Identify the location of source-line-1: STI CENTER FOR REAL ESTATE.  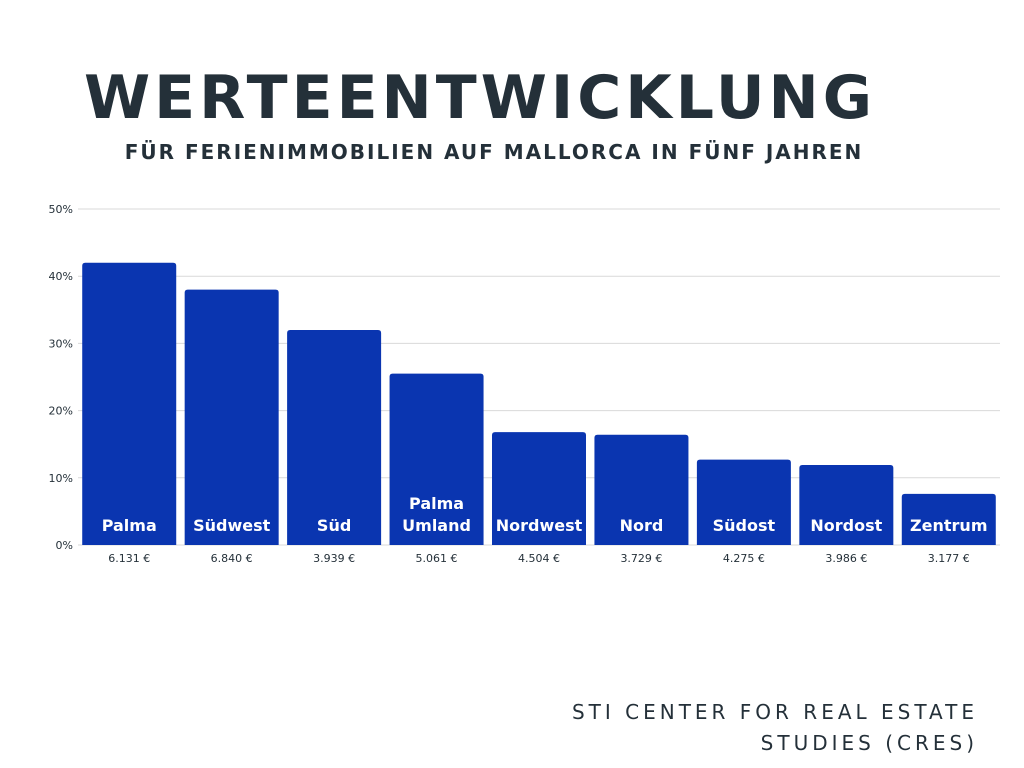
(774, 712).